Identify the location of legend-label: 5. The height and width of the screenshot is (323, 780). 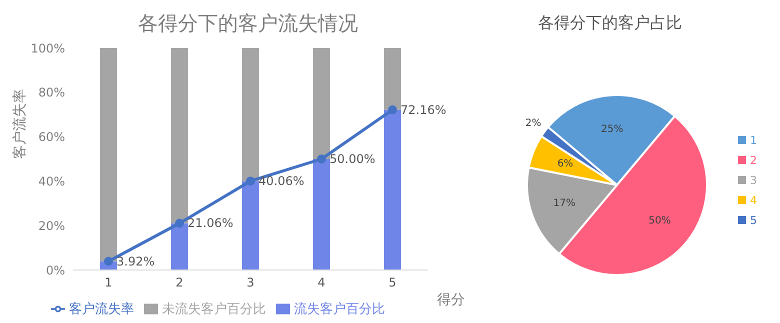
(753, 220).